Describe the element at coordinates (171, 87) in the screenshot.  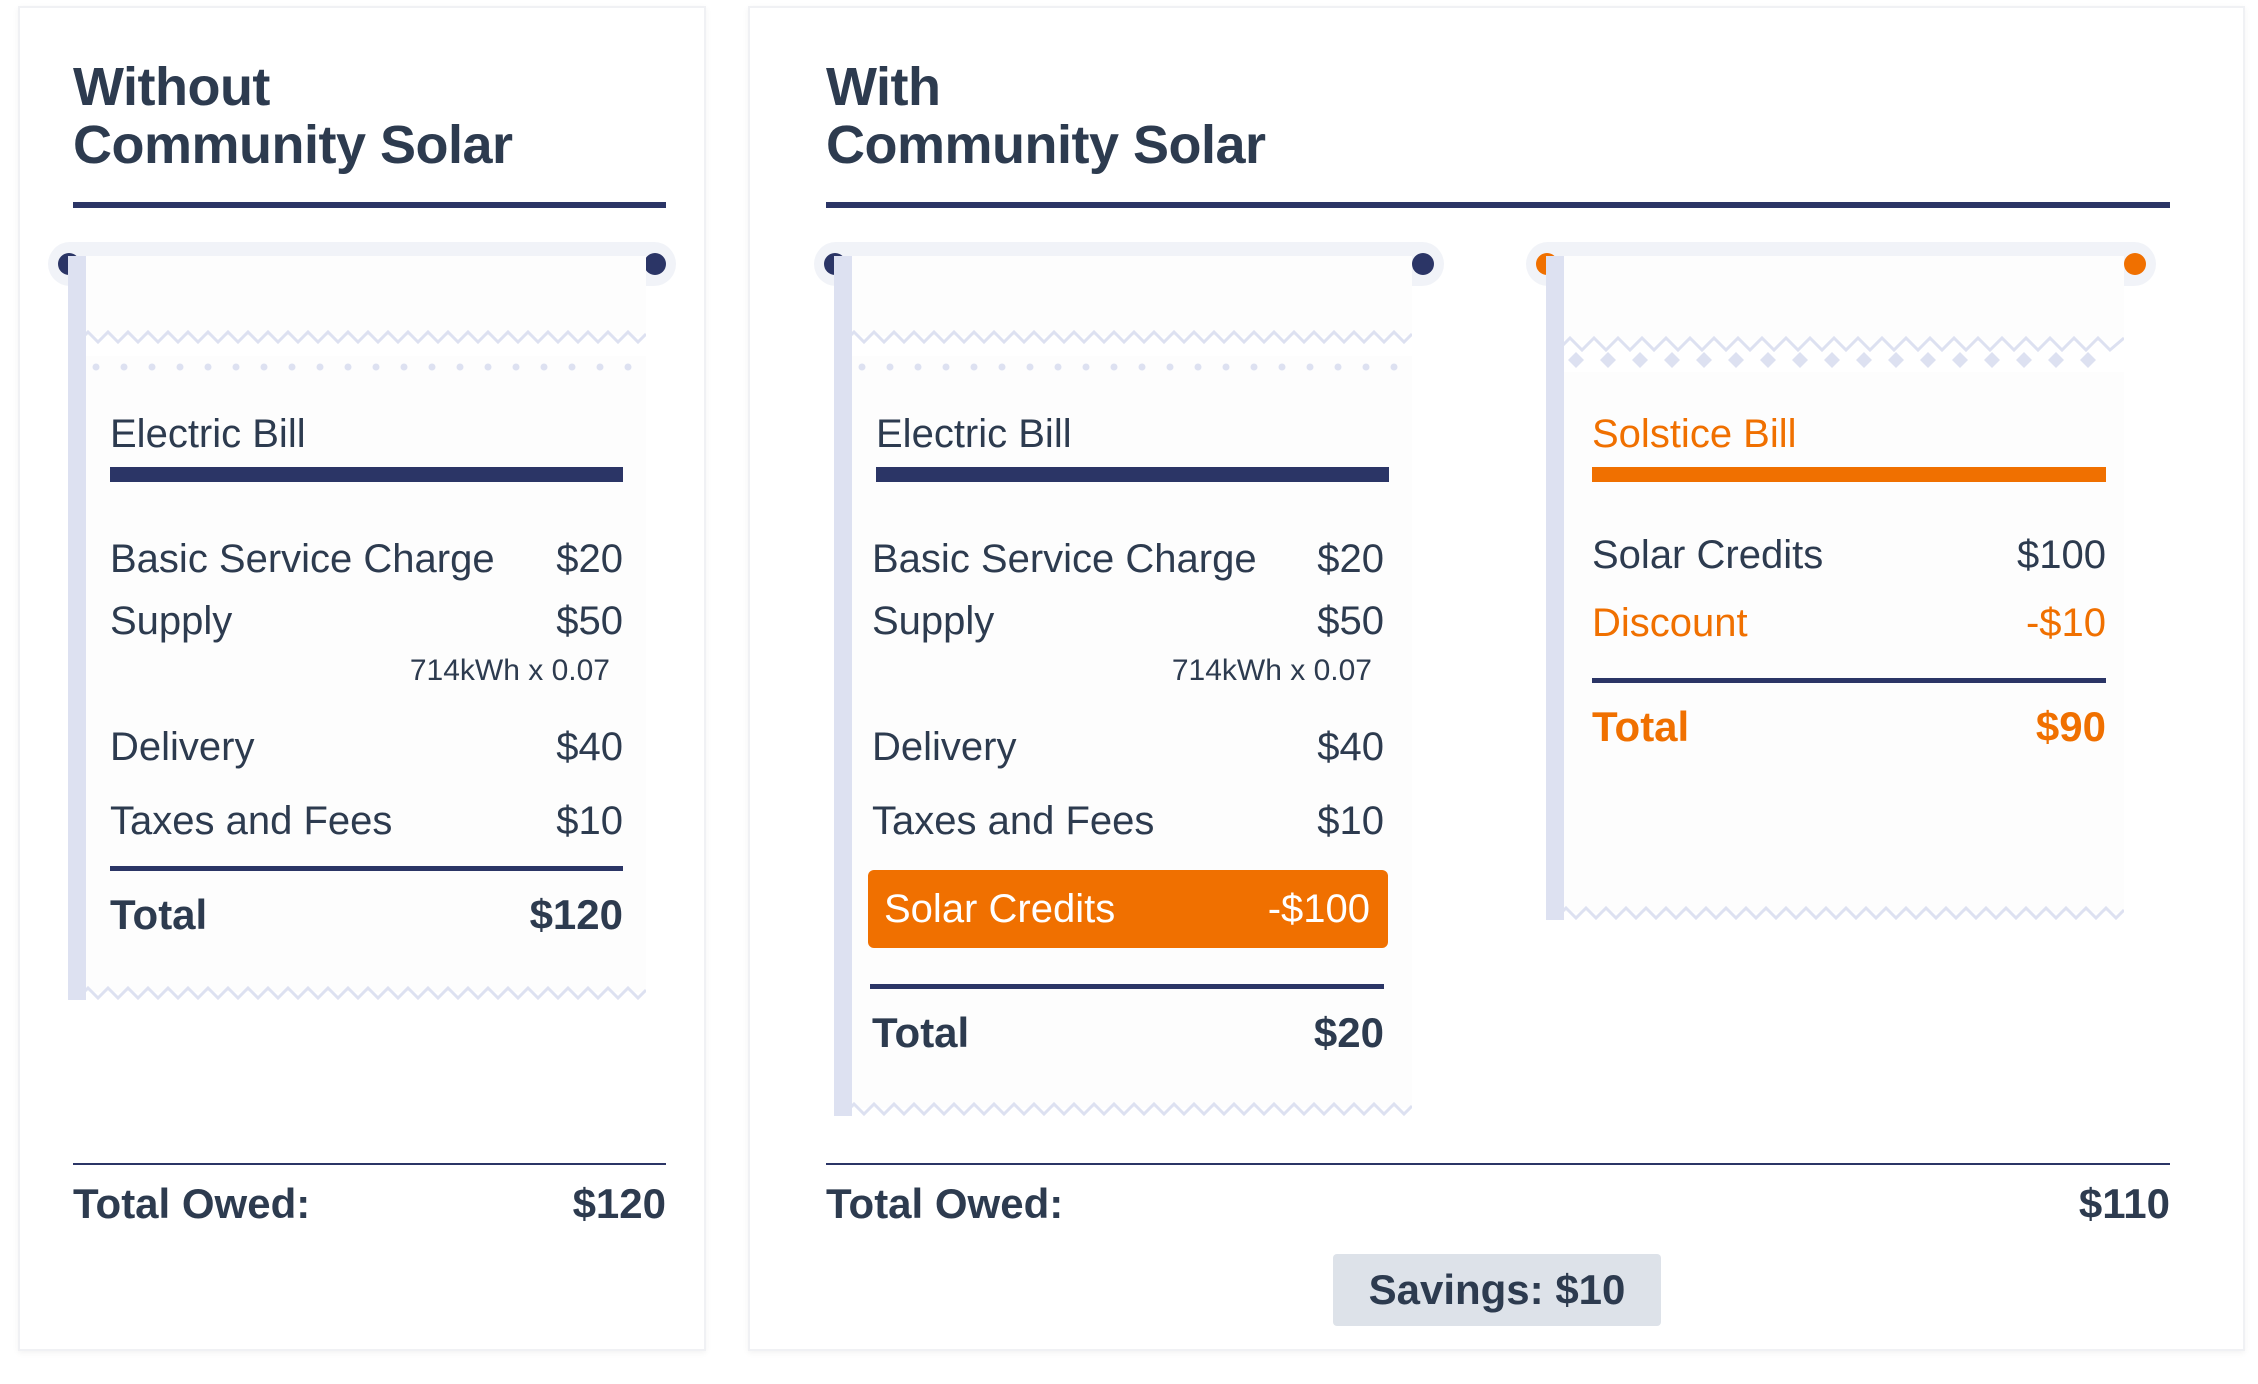
I see `heading-line-1: Without` at that location.